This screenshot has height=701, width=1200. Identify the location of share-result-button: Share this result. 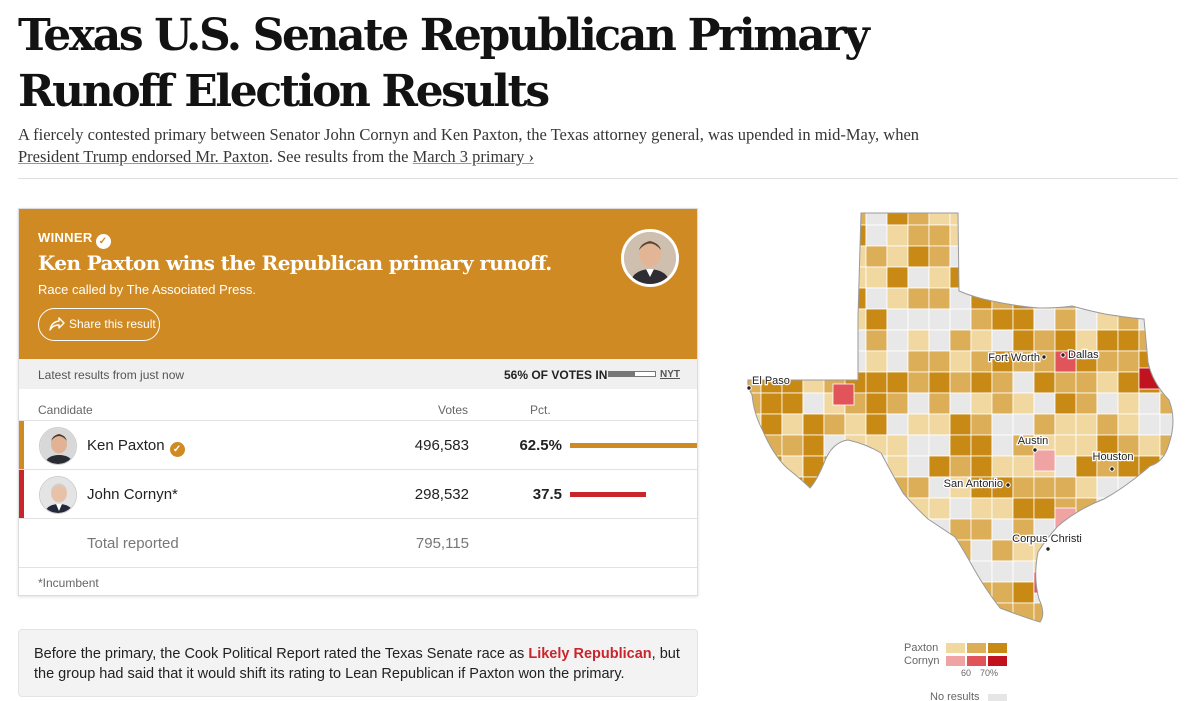
(99, 324).